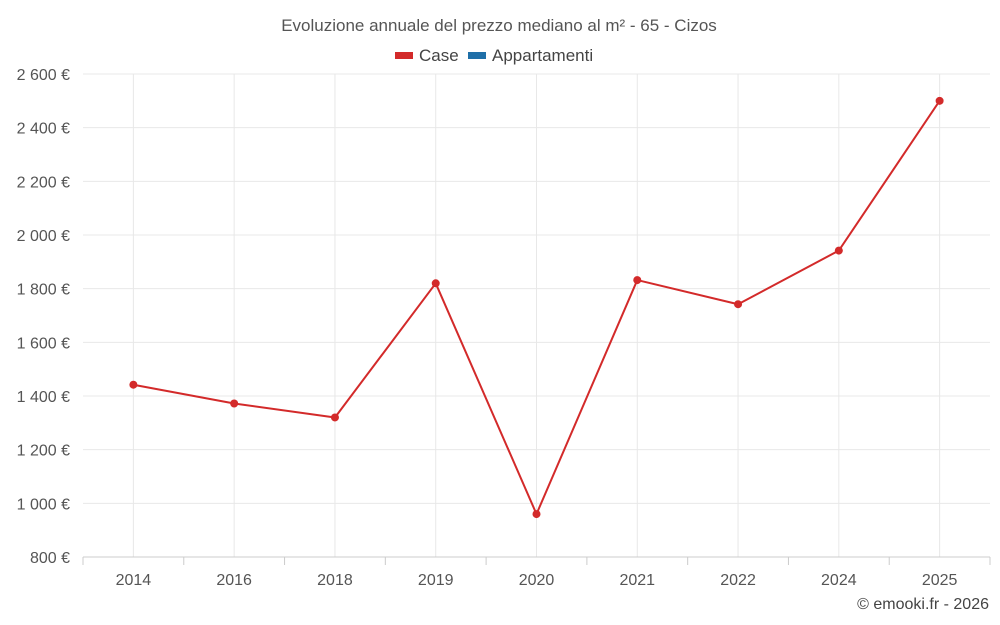 The height and width of the screenshot is (625, 1000). I want to click on x-tick-label: 2018, so click(335, 580).